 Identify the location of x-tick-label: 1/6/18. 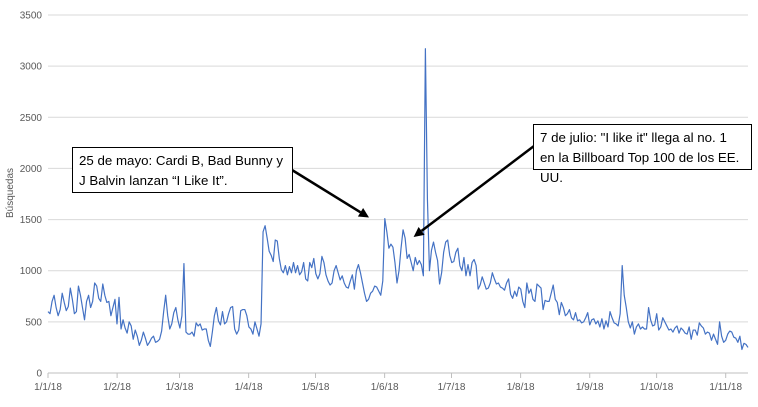
(385, 387).